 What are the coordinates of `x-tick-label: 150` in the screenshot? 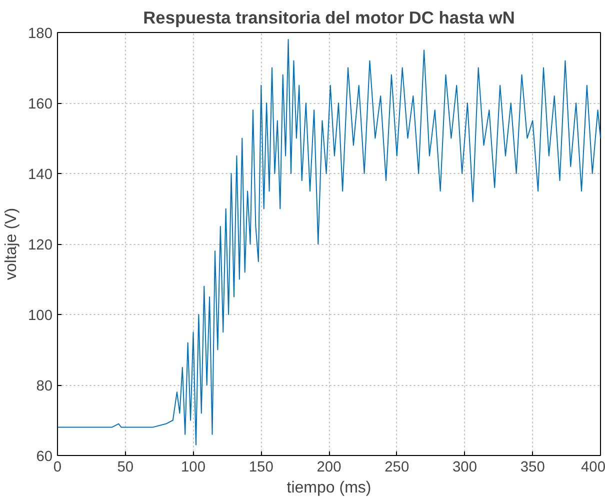 It's located at (261, 468).